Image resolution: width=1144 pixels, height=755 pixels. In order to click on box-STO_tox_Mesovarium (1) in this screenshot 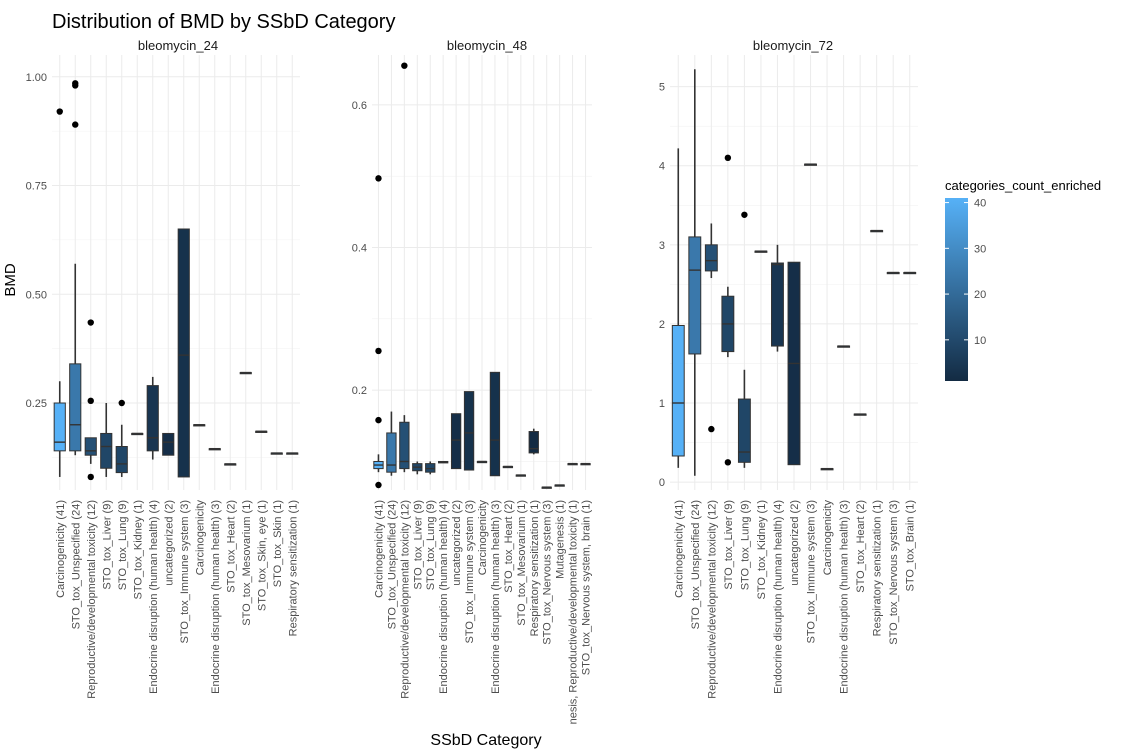, I will do `click(245, 373)`.